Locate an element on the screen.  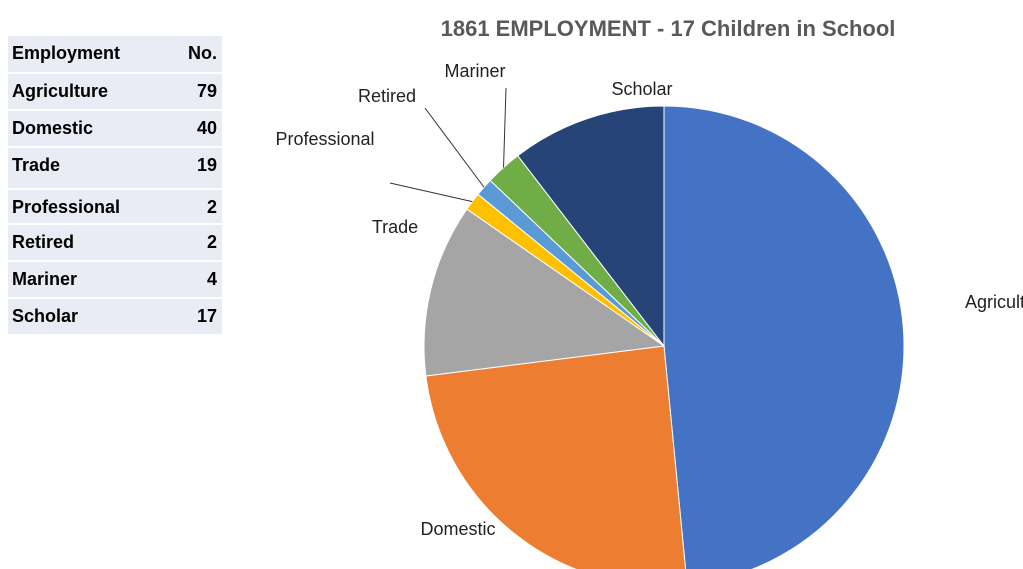
table-cell: Domestic is located at coordinates (52, 128).